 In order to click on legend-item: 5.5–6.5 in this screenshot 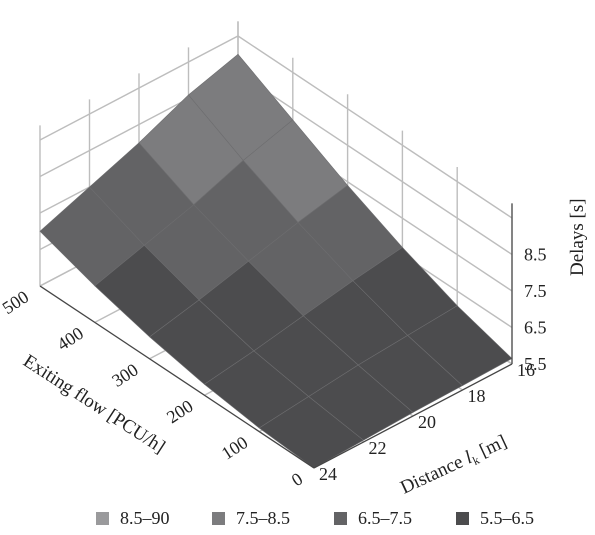, I will do `click(495, 518)`.